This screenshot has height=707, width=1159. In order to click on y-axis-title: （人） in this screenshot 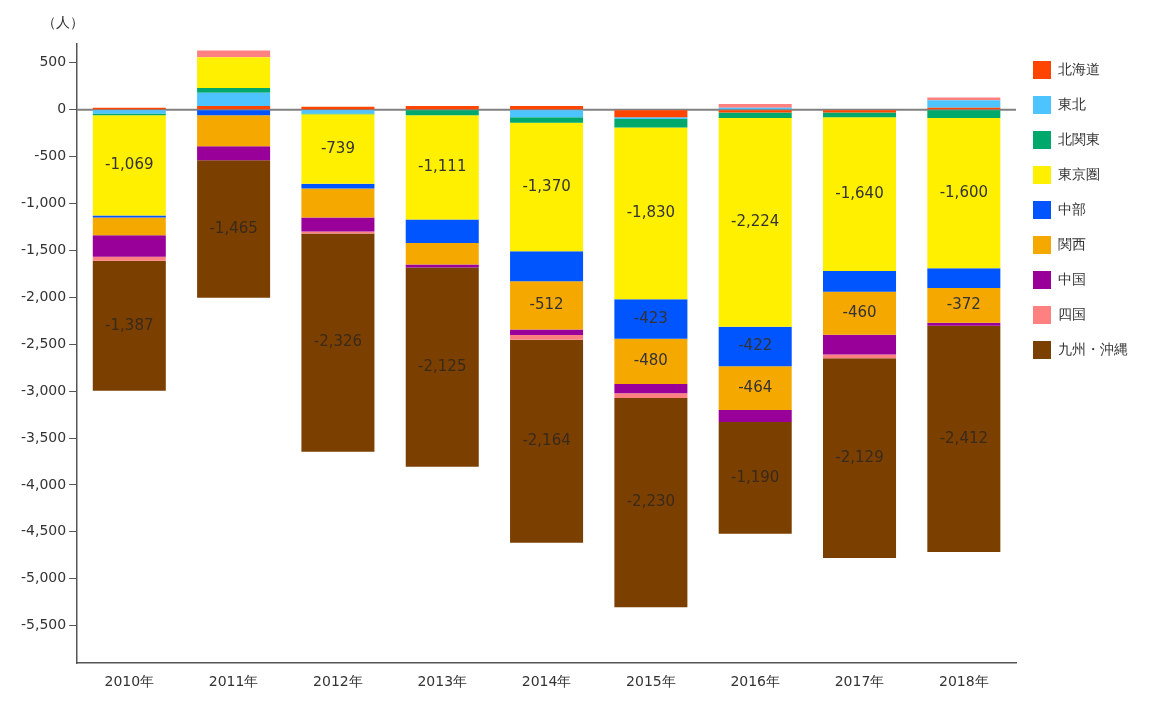, I will do `click(63, 21)`.